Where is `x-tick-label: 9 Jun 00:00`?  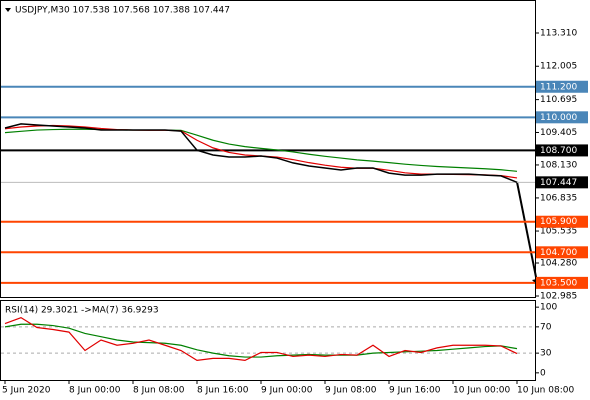 x-tick-label: 9 Jun 00:00 is located at coordinates (287, 391).